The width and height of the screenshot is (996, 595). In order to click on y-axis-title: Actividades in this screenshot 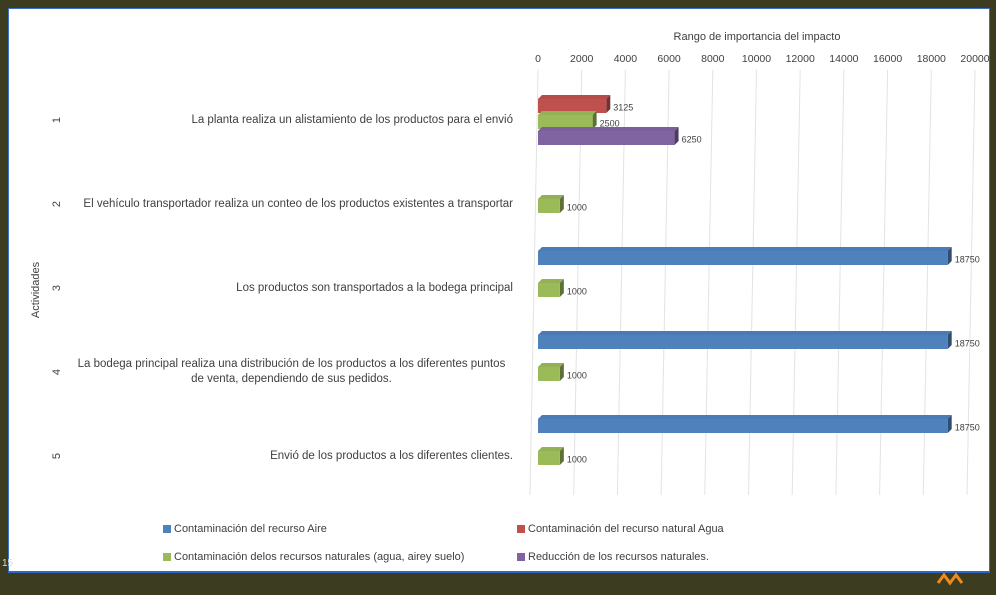, I will do `click(36, 289)`.